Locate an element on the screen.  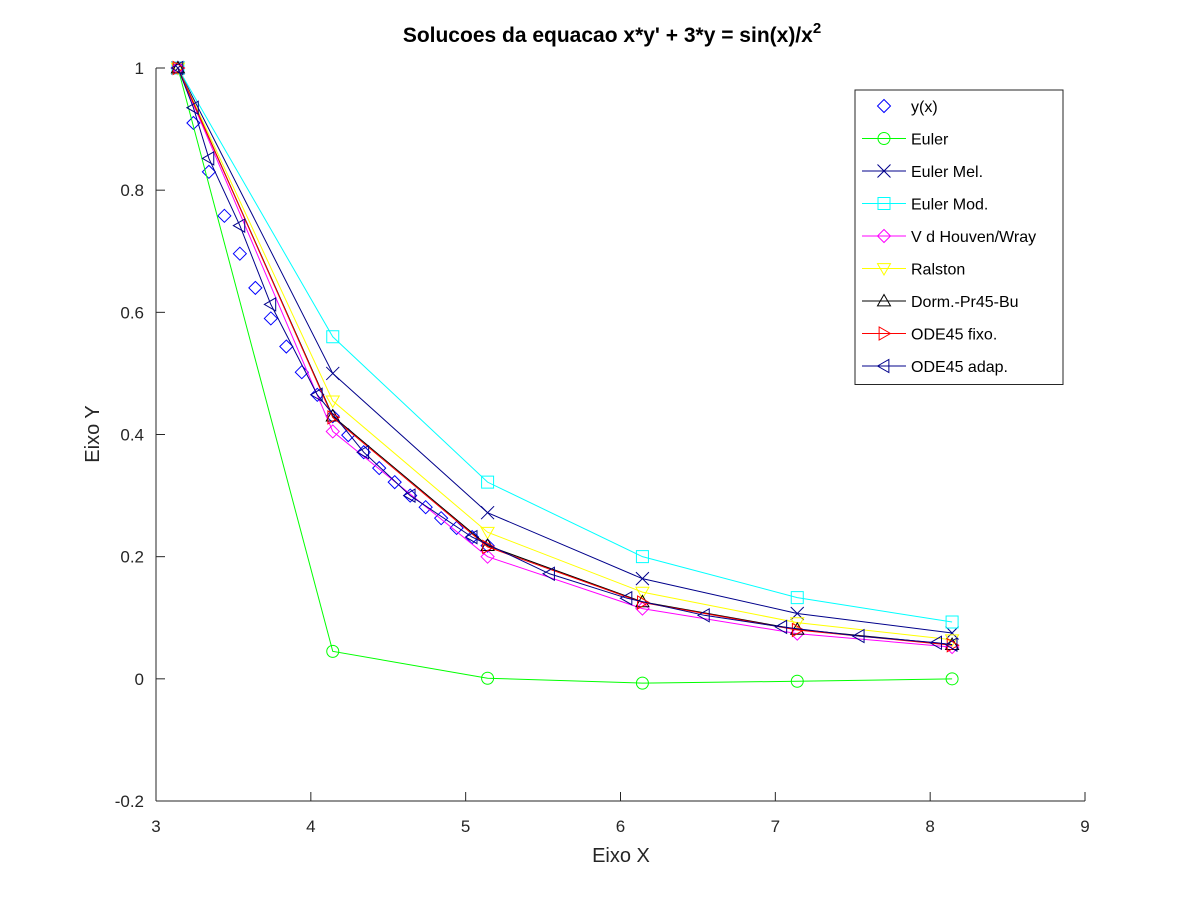
legend-item: ODE45 fixo. is located at coordinates (929, 335).